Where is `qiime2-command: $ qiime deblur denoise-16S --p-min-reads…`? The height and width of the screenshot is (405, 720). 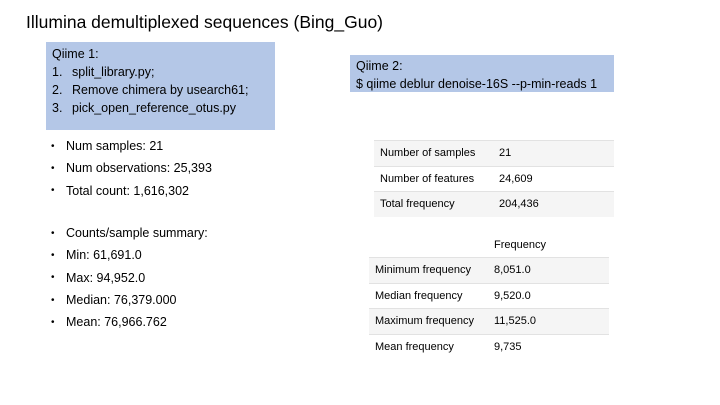 qiime2-command: $ qiime deblur denoise-16S --p-min-reads… is located at coordinates (477, 84).